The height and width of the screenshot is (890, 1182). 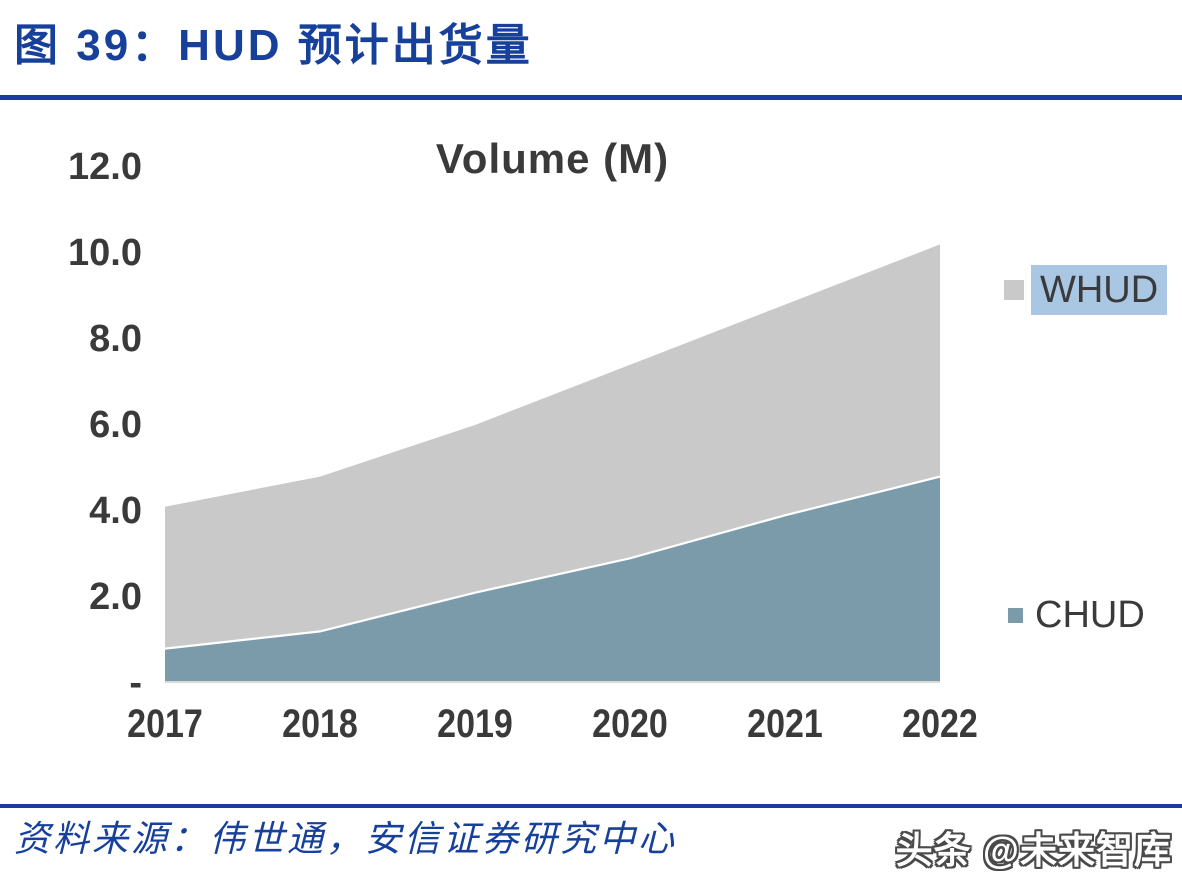 What do you see at coordinates (552, 682) in the screenshot?
I see `x-axis-line` at bounding box center [552, 682].